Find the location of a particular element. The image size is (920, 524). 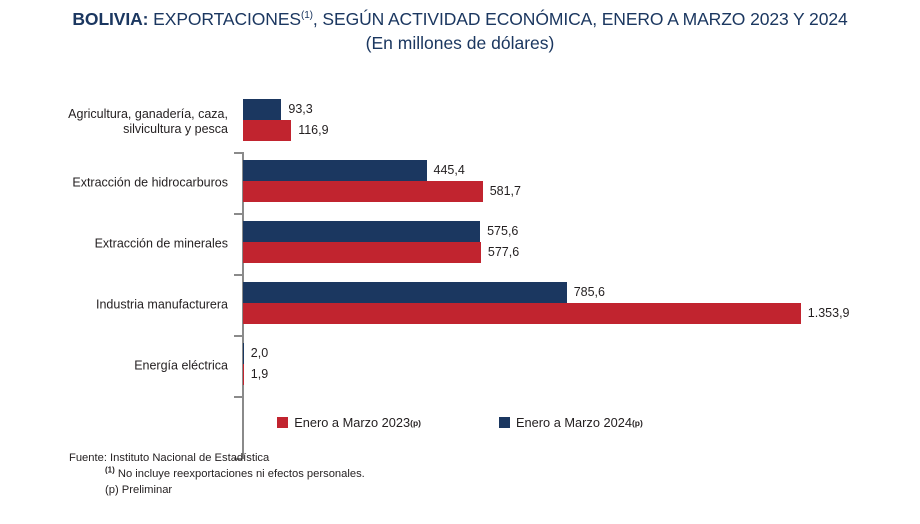

bar-value-2023-minerales: 577,6 is located at coordinates (503, 252).